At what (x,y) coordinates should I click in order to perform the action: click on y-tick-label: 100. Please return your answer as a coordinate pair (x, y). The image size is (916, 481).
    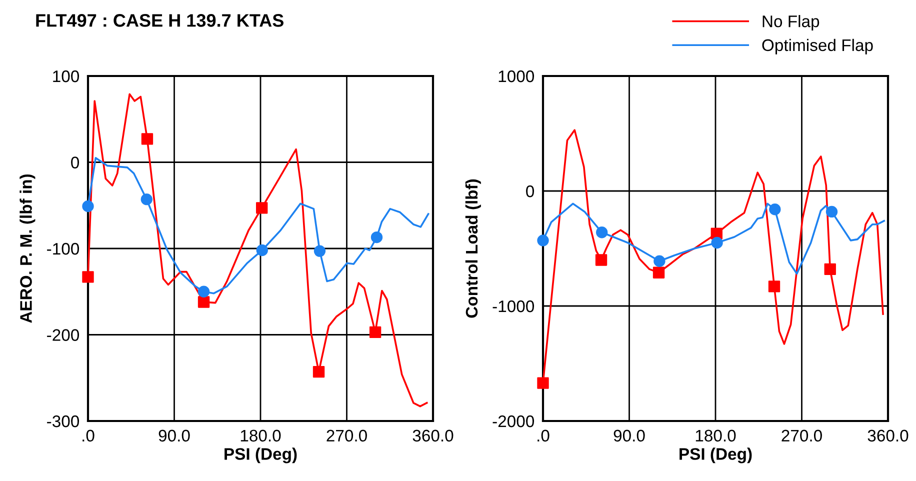
    Looking at the image, I should click on (66, 76).